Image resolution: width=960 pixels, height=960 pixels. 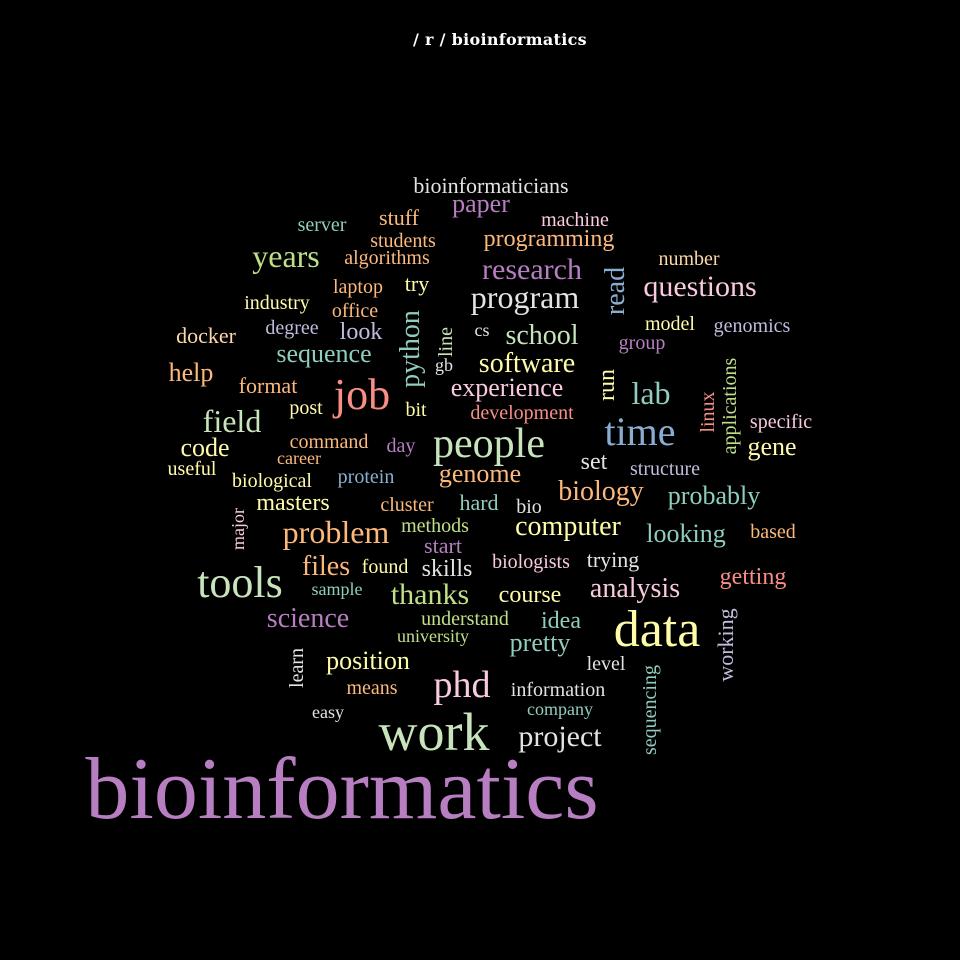 I want to click on word-day: day, so click(x=401, y=446).